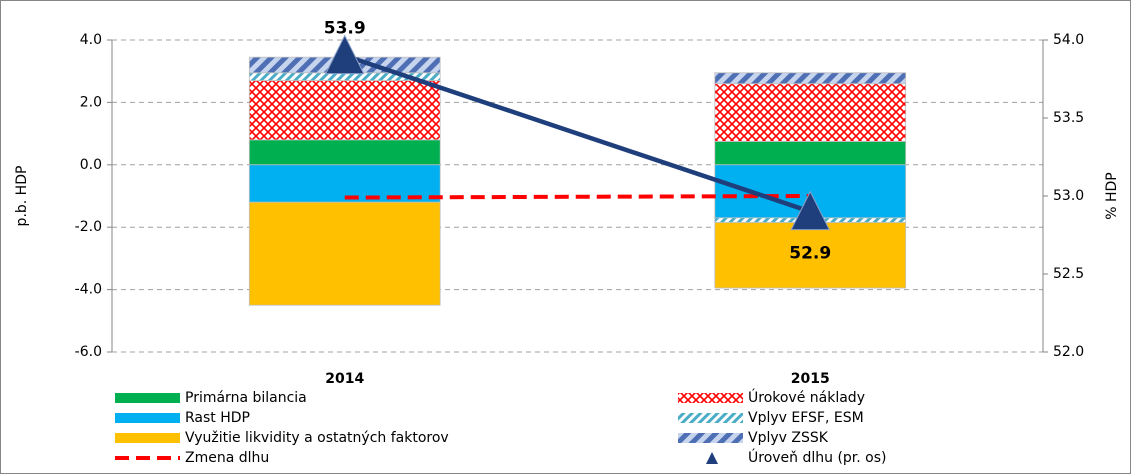 The width and height of the screenshot is (1131, 474). I want to click on y2-axis-label: % HDP, so click(1112, 196).